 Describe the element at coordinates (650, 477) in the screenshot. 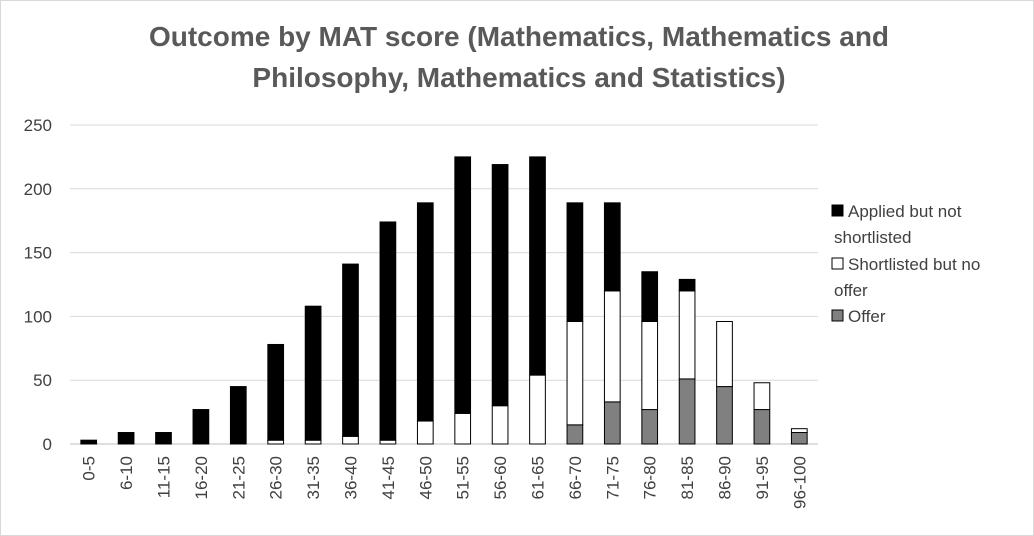

I see `x-tick-label: 76-80` at that location.